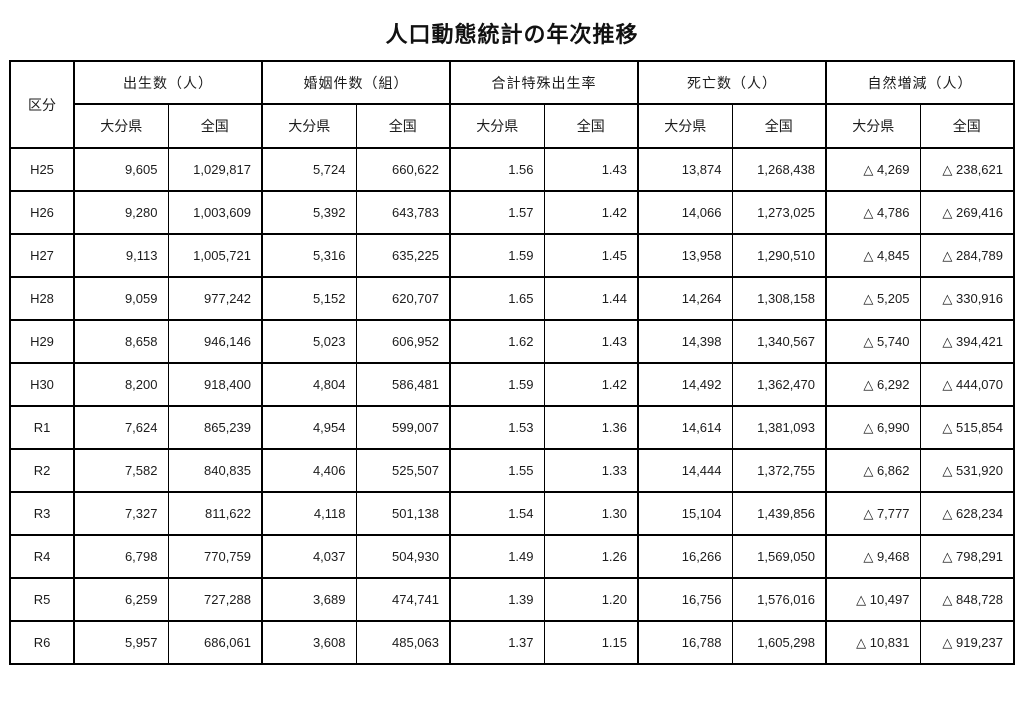  What do you see at coordinates (42, 384) in the screenshot?
I see `row-label-year: H30` at bounding box center [42, 384].